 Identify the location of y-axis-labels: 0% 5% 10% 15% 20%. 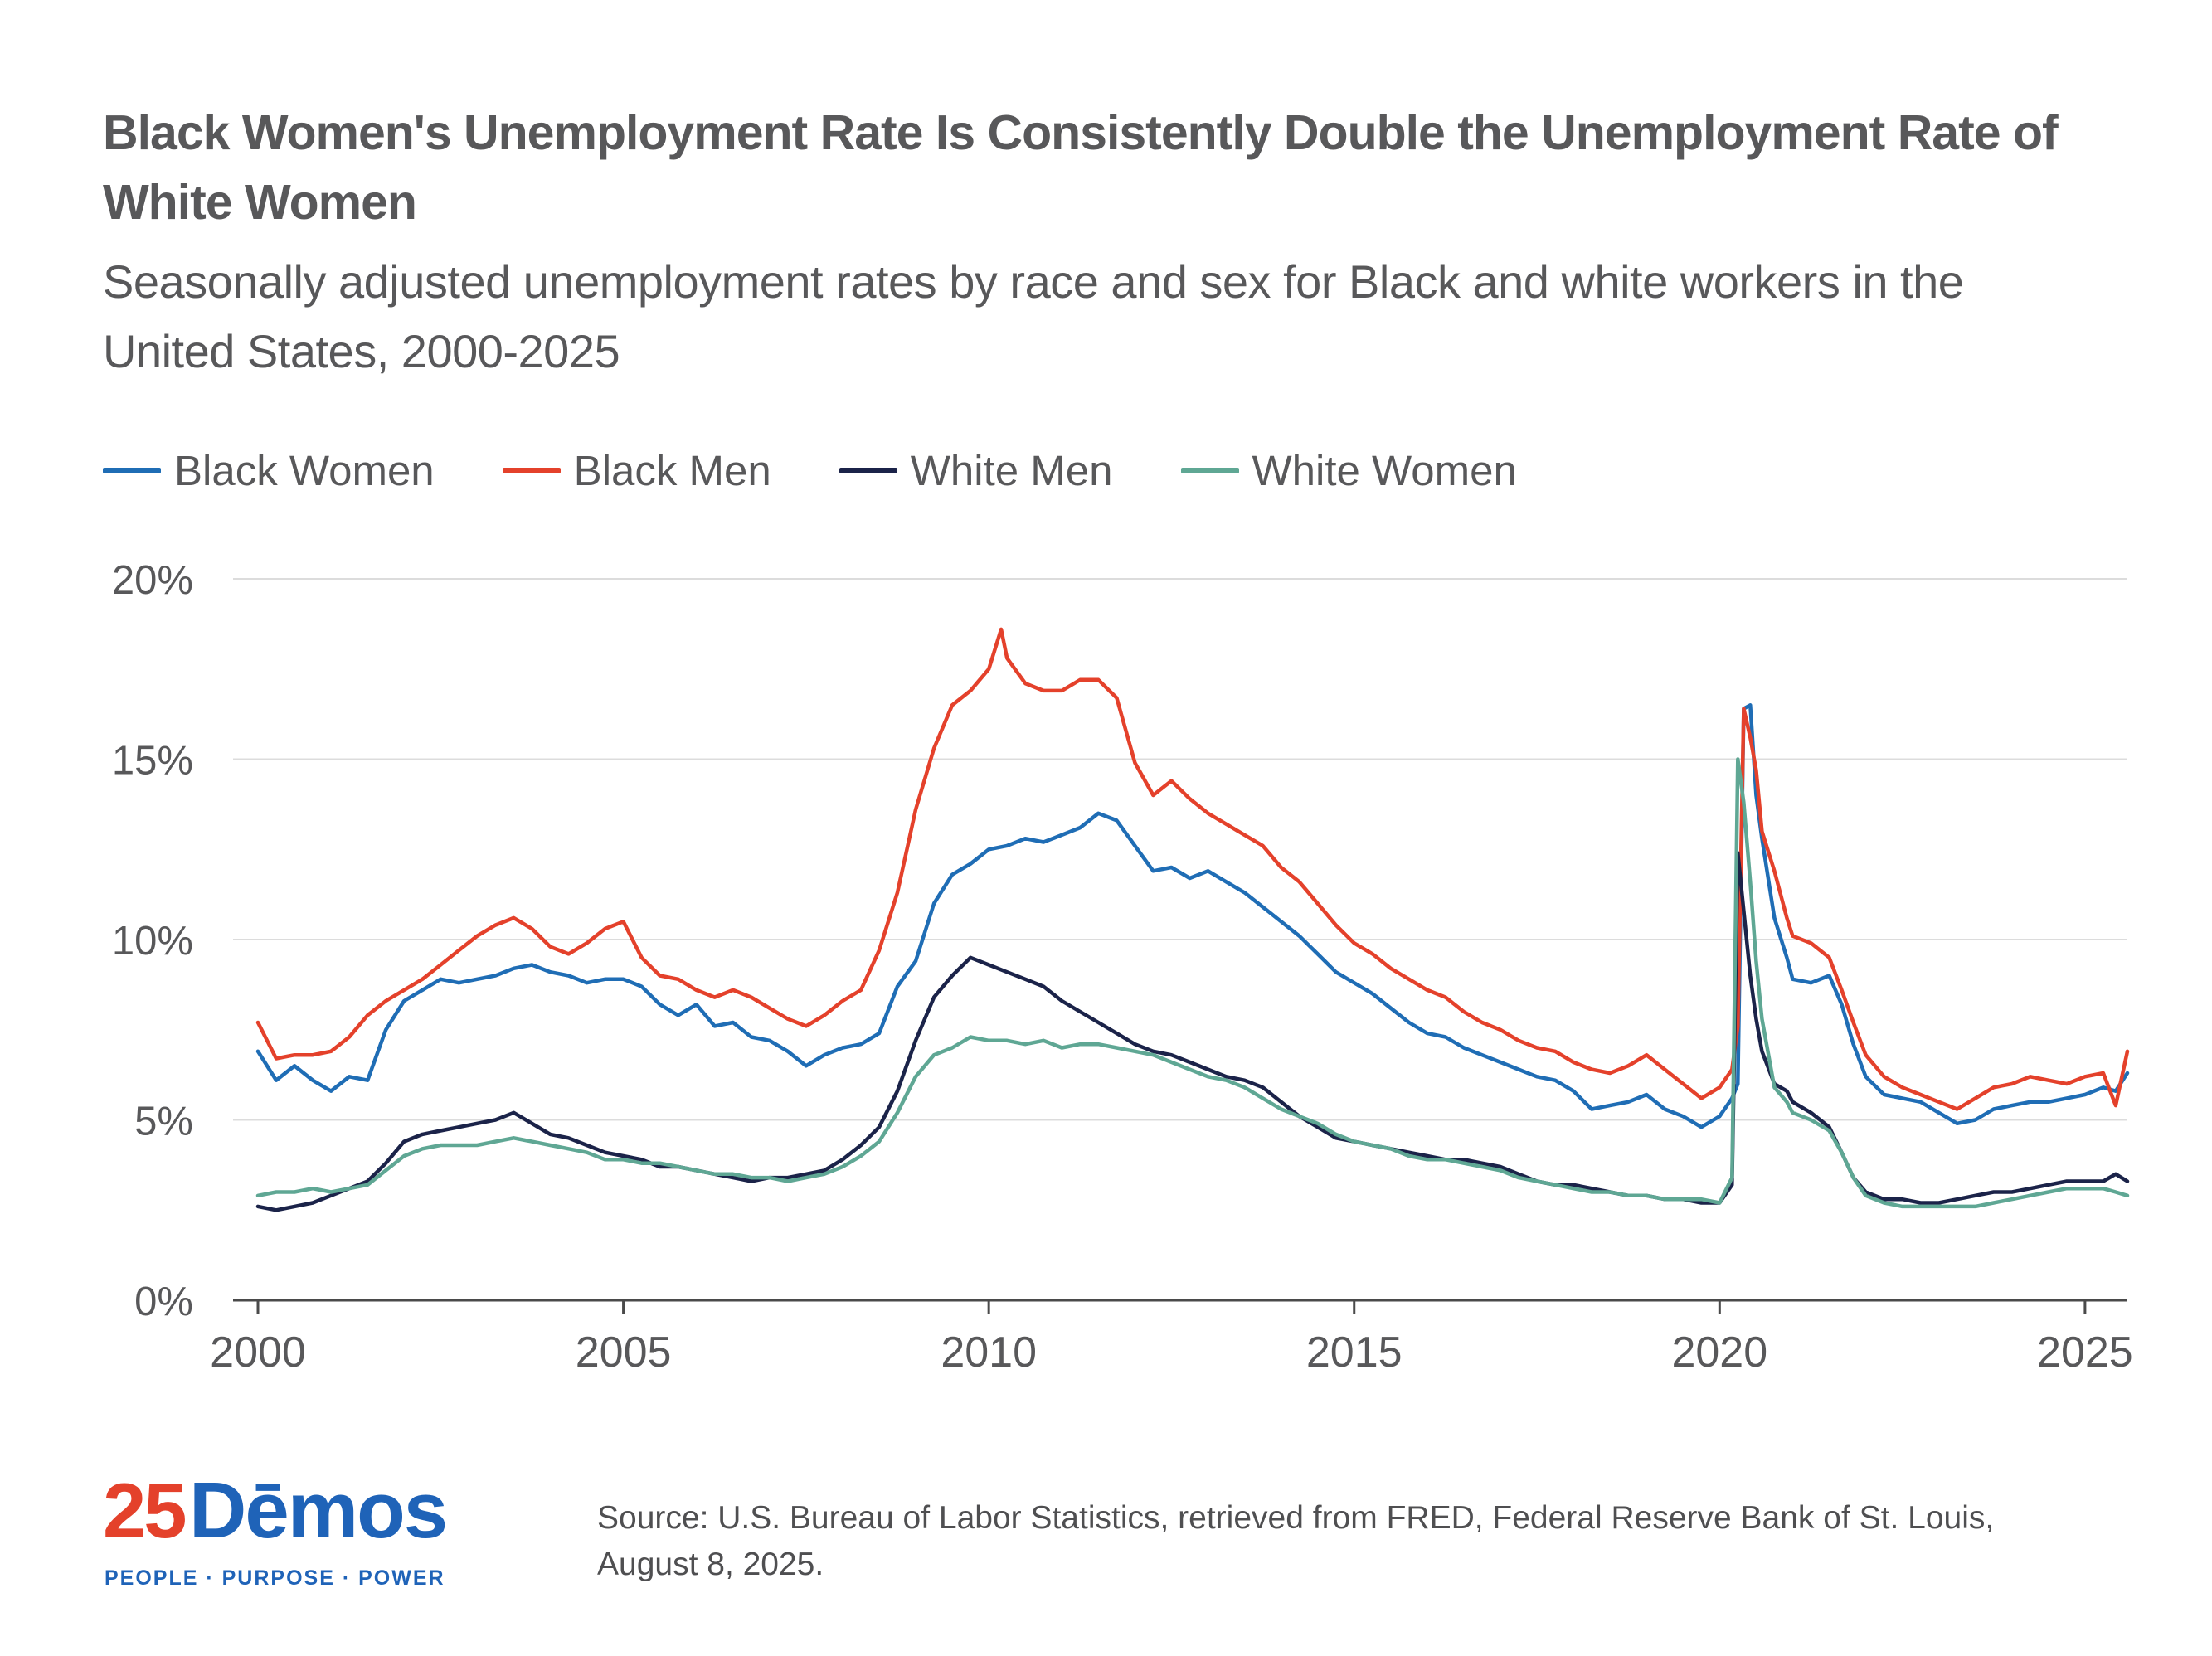
(153, 941).